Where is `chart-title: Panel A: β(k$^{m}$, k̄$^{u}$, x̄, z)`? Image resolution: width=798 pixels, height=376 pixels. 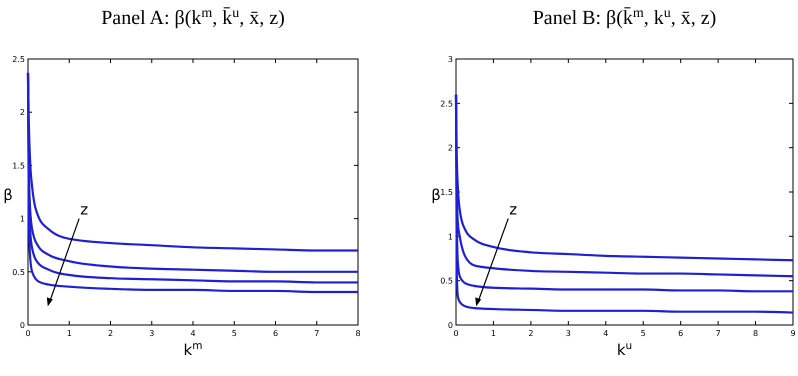 chart-title: Panel A: β(k$^{m}$, k̄$^{u}$, x̄, z) is located at coordinates (193, 17).